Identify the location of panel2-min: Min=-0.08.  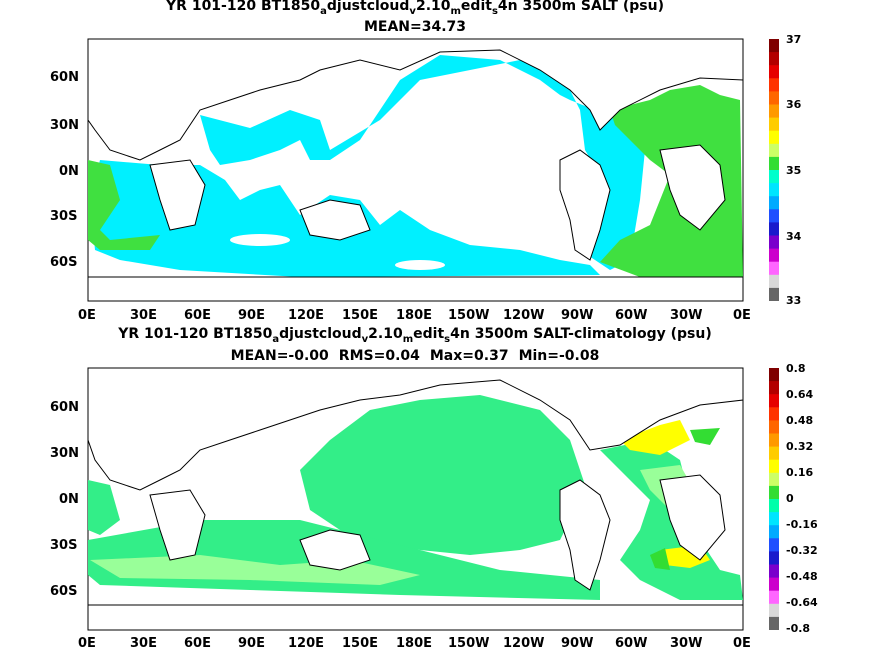
(559, 356).